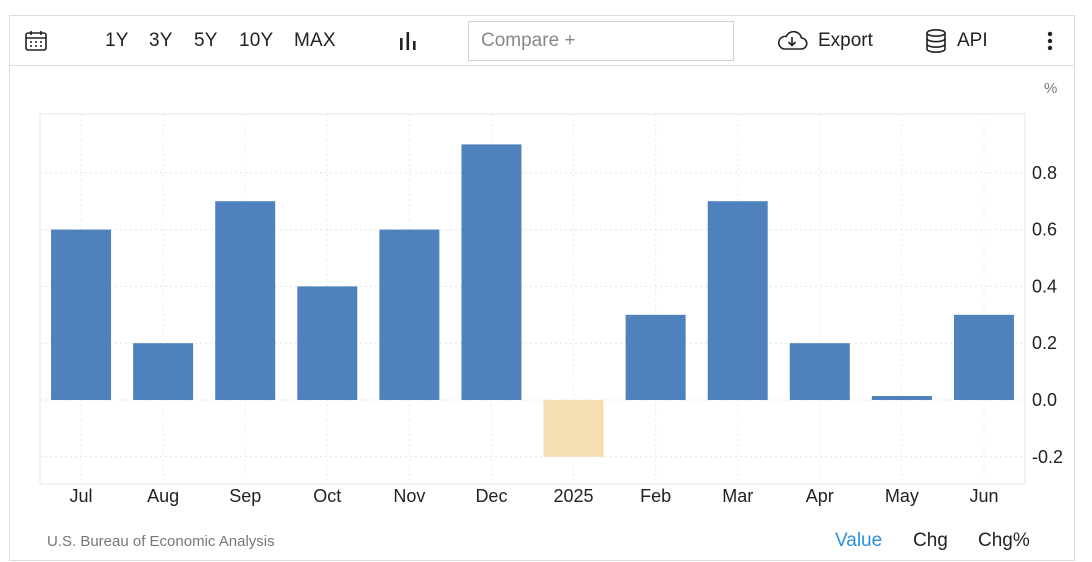  What do you see at coordinates (972, 40) in the screenshot?
I see `api-label: API` at bounding box center [972, 40].